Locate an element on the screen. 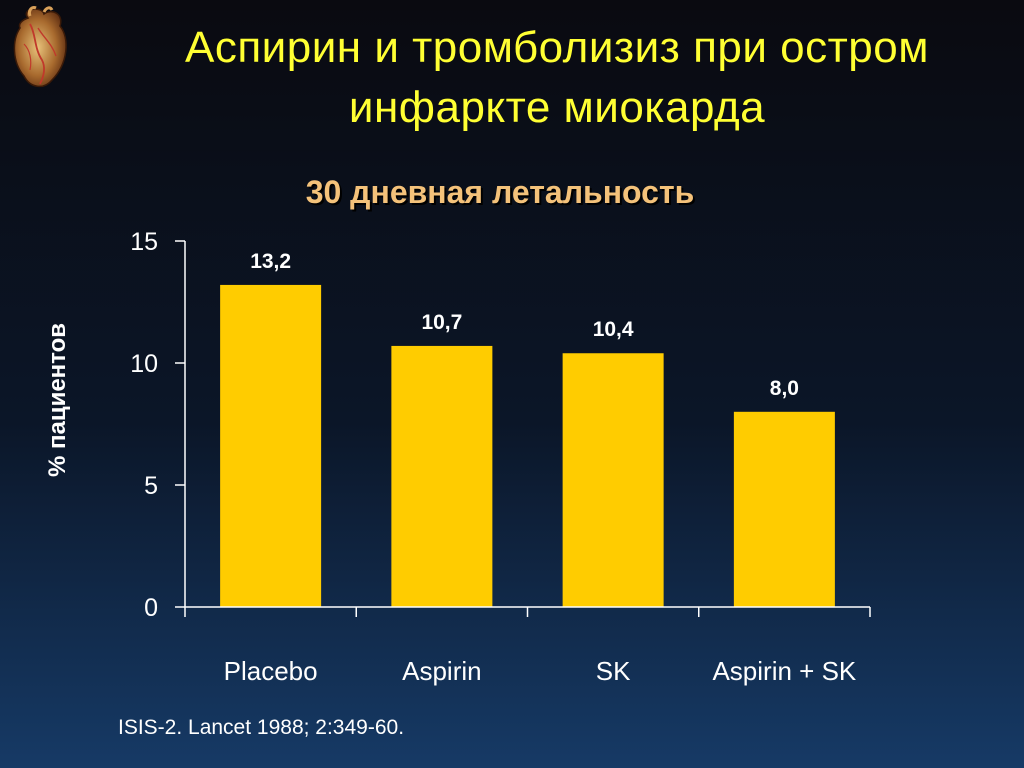 The width and height of the screenshot is (1024, 768). x-tick-label-0: Placebo is located at coordinates (271, 671).